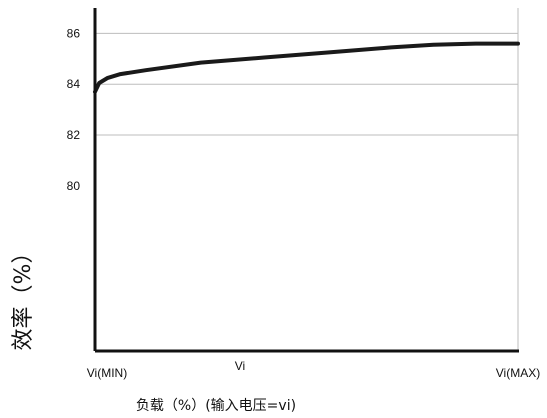  What do you see at coordinates (74, 33) in the screenshot?
I see `y-tick-label: 86` at bounding box center [74, 33].